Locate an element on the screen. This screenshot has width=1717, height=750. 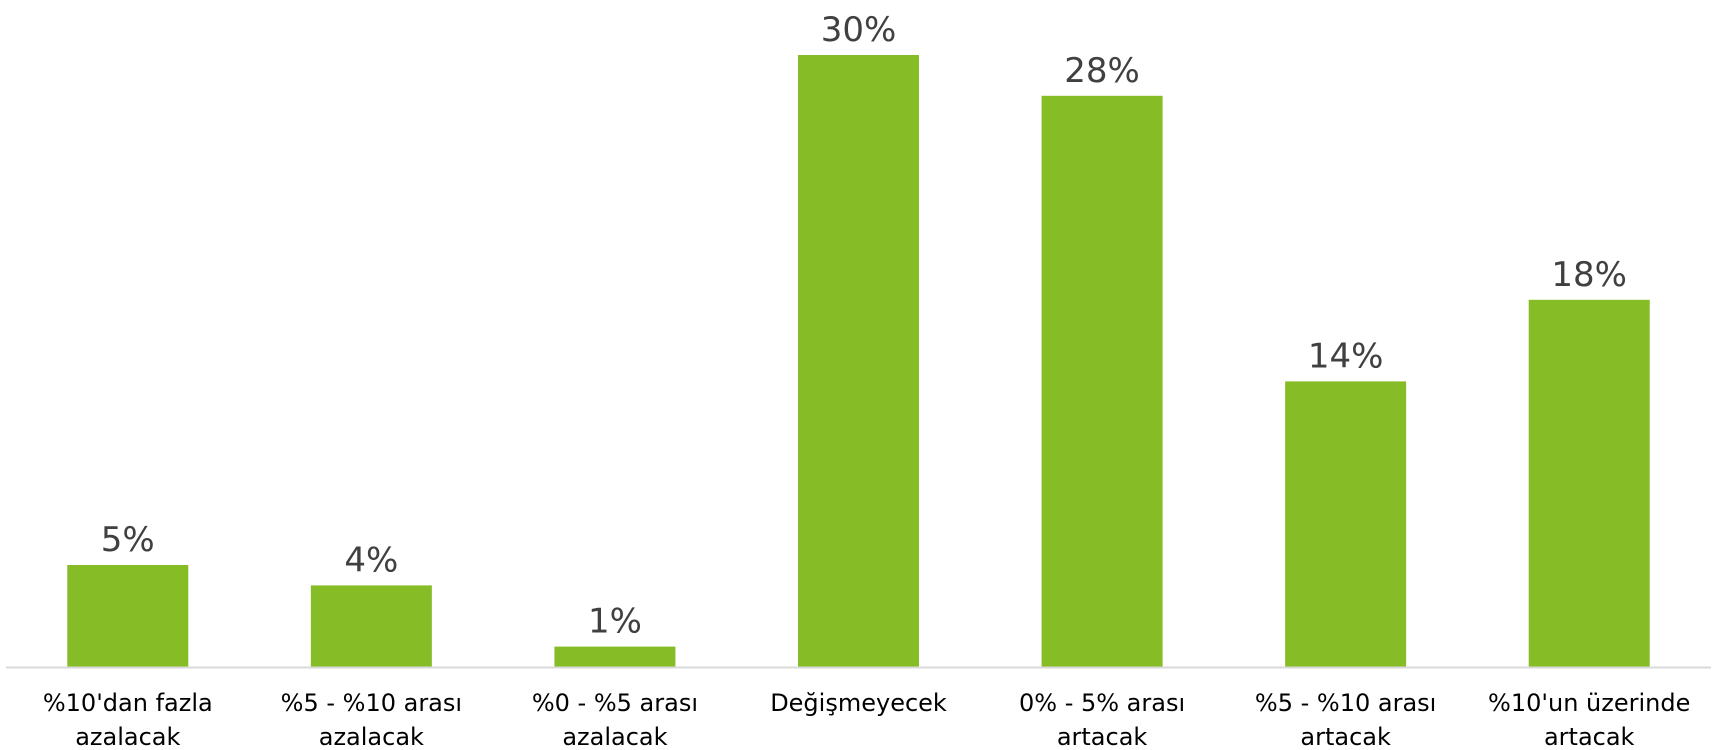
category-label-2: %0 - %5 arası azalacak is located at coordinates (615, 719).